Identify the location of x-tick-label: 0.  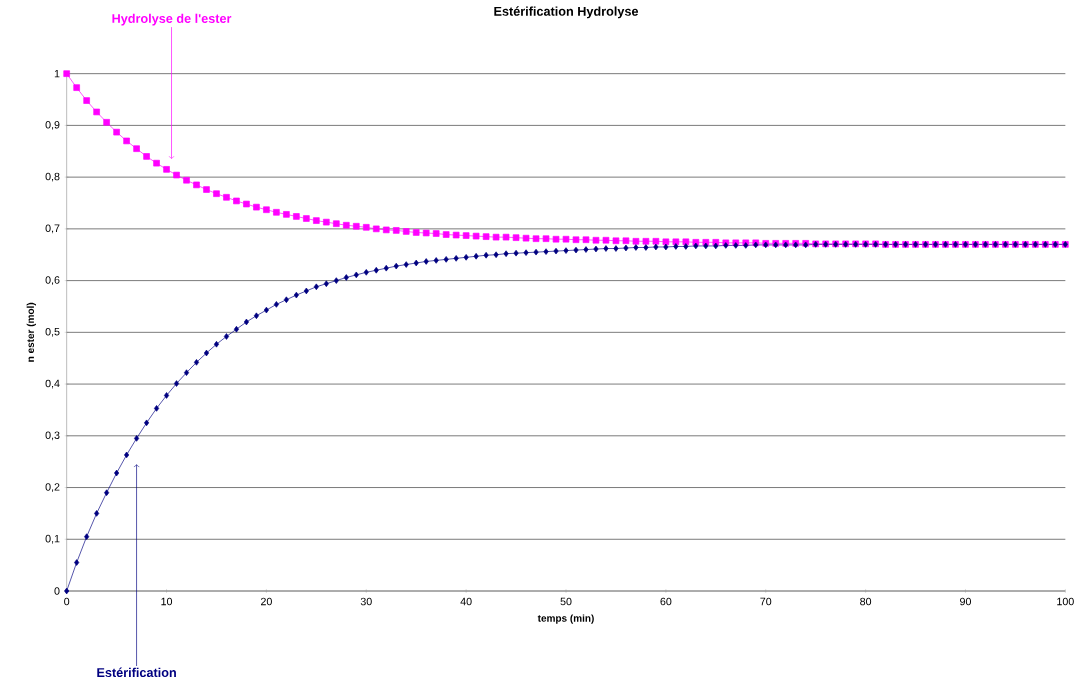
(67, 601).